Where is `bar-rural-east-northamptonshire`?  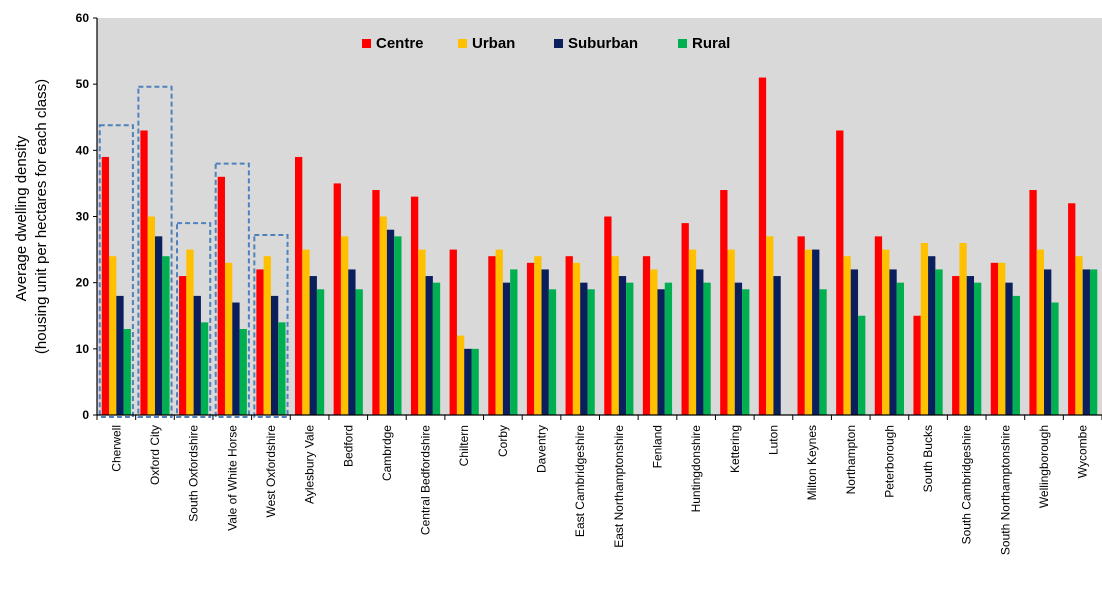 bar-rural-east-northamptonshire is located at coordinates (630, 348).